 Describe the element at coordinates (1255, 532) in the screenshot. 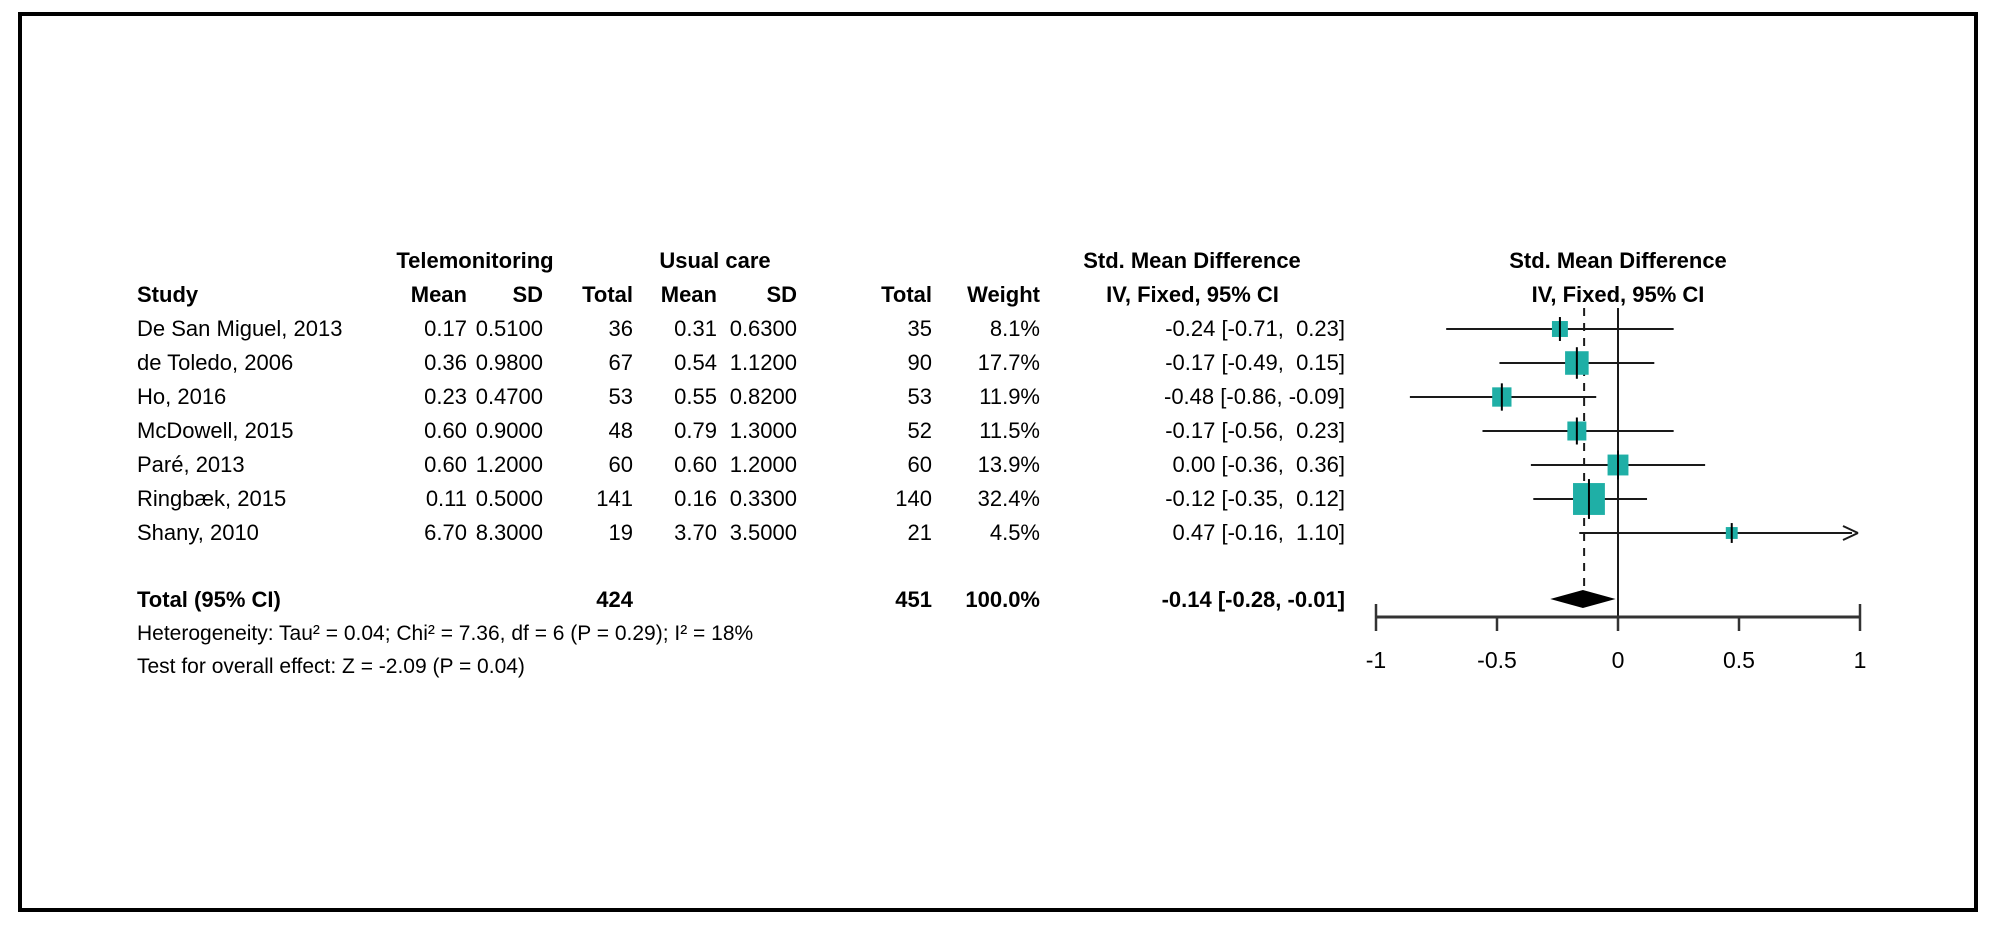

I see `ci-text-cell: 0.47 [-0.16, 1.10]` at that location.